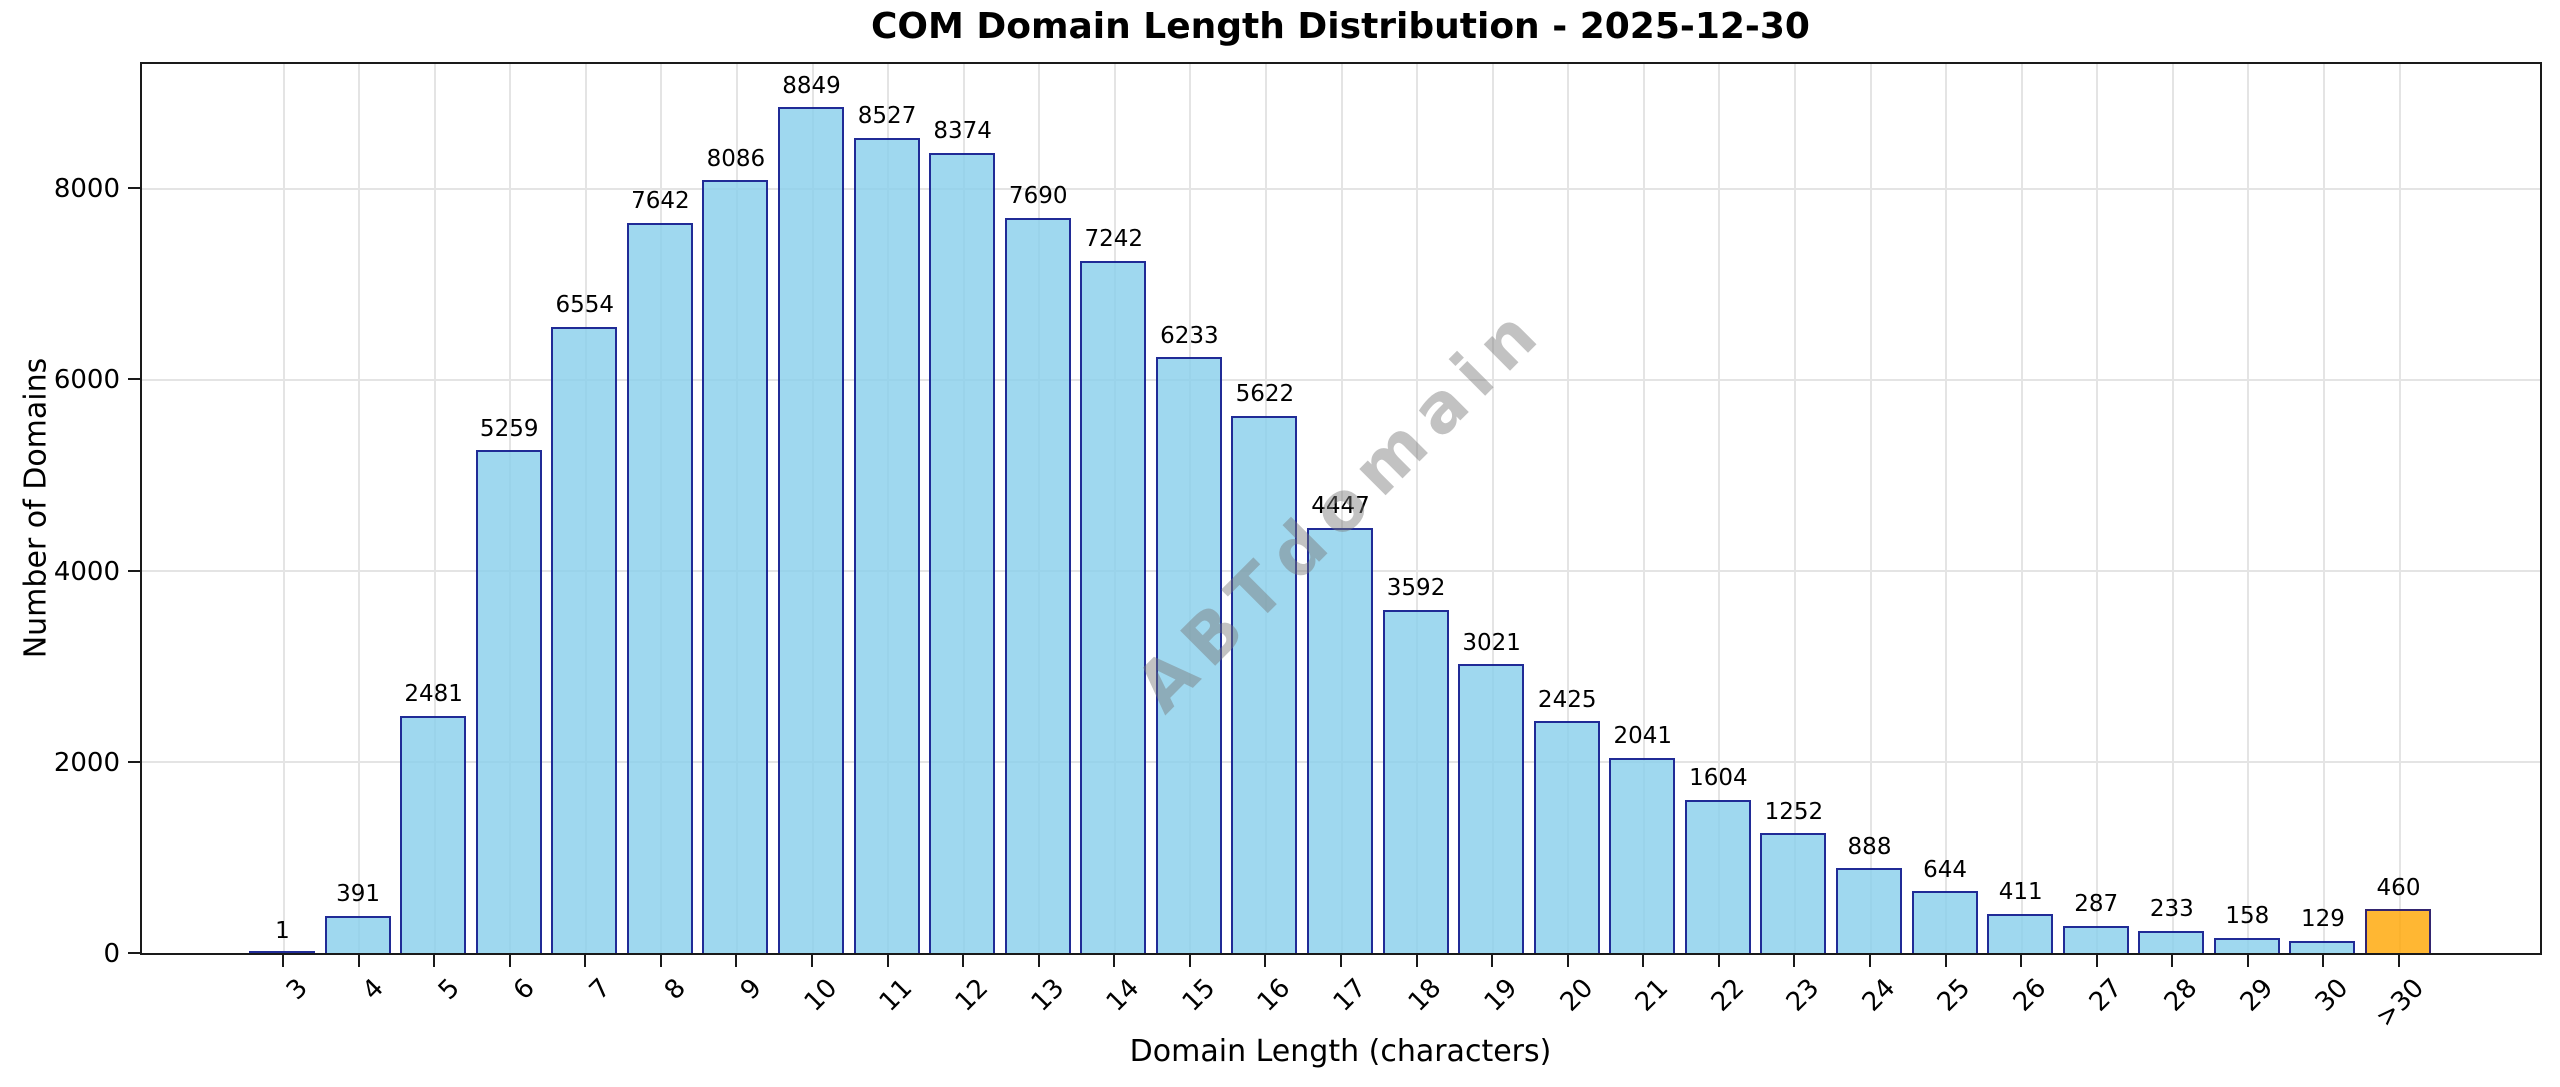 This screenshot has height=1087, width=2560. I want to click on x-tick-label: 11, so click(896, 995).